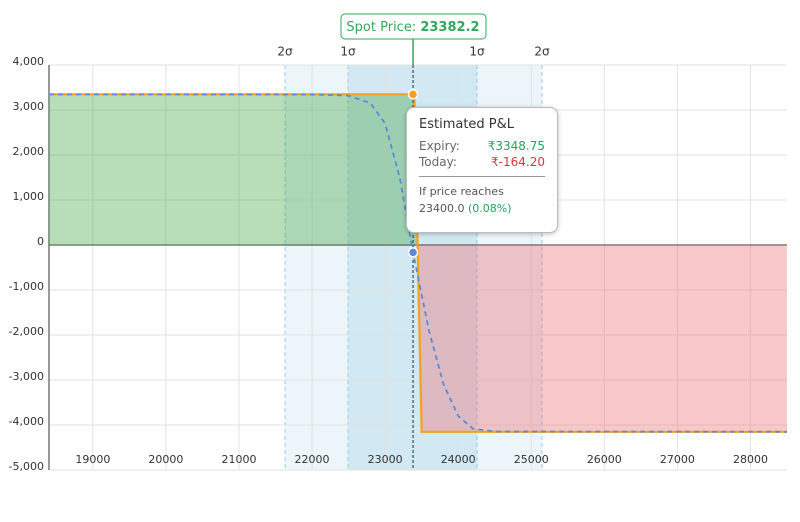 The width and height of the screenshot is (800, 522). I want to click on y-tick-label: -5,000, so click(26, 466).